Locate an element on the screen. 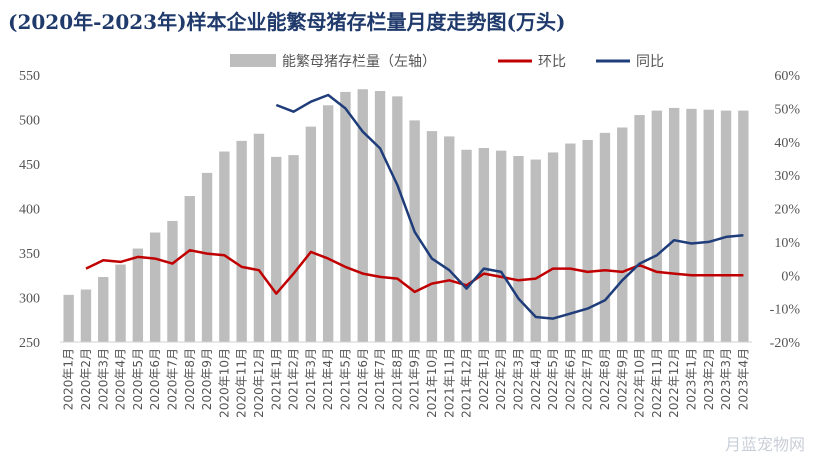 The width and height of the screenshot is (815, 461). x-axis-tick-label: 2021年12月 is located at coordinates (467, 383).